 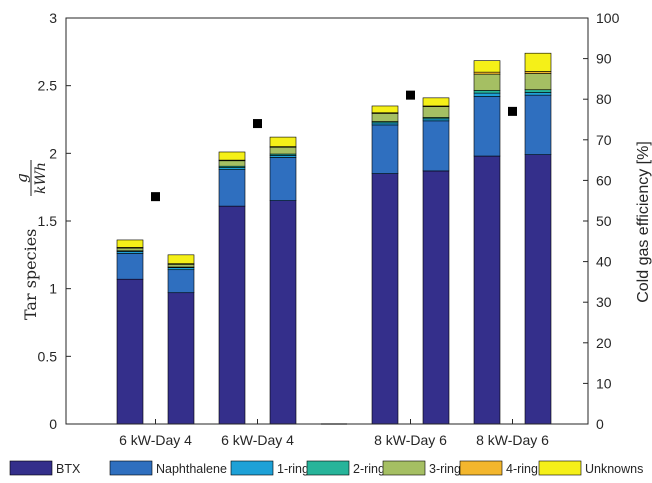 I want to click on bar-8-segment-1-ring, so click(x=487, y=94).